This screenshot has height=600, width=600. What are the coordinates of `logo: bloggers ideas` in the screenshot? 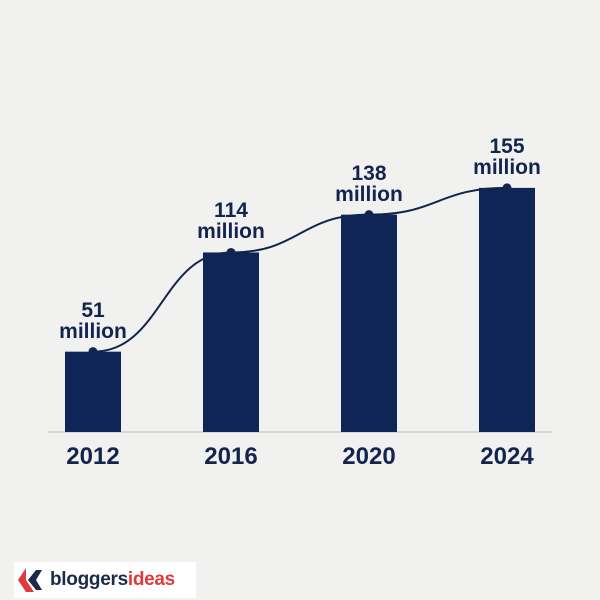 It's located at (105, 580).